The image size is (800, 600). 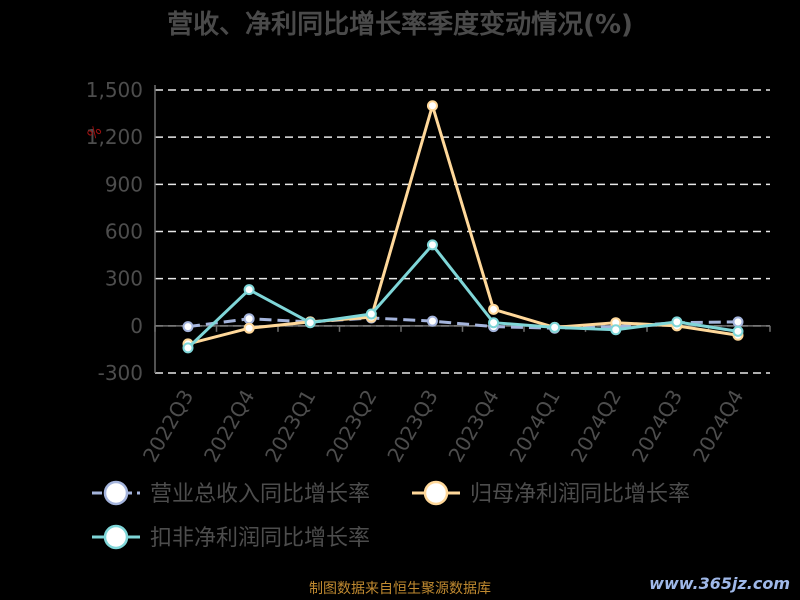 I want to click on x-tick-label: 2024Q4, so click(x=718, y=426).